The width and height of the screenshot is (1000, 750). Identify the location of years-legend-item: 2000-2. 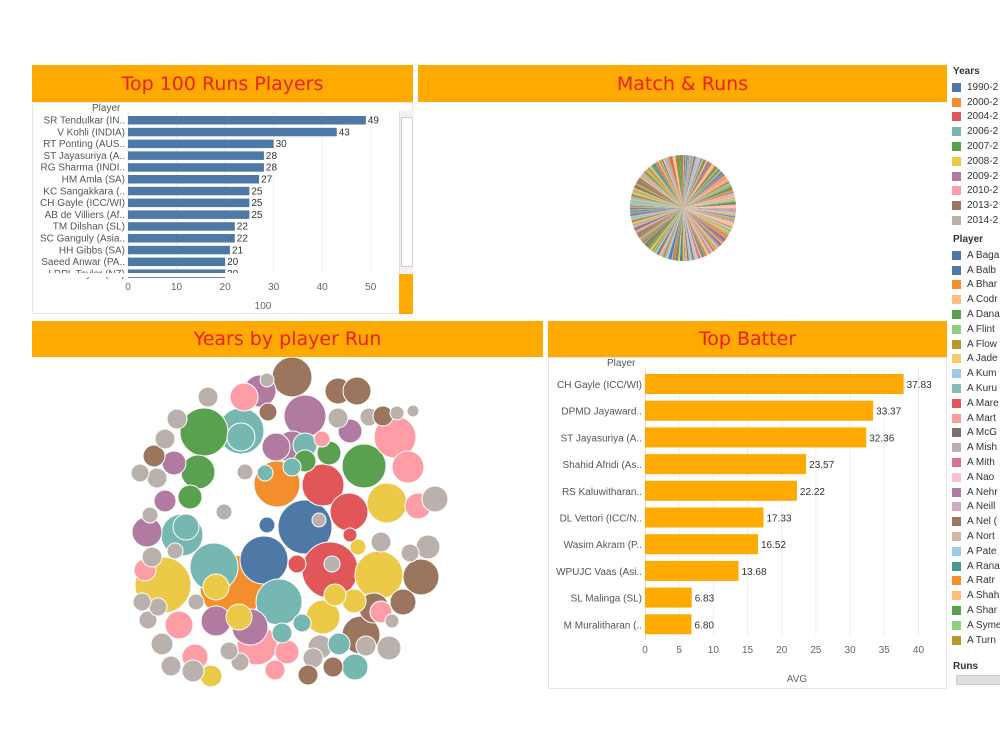
(976, 102).